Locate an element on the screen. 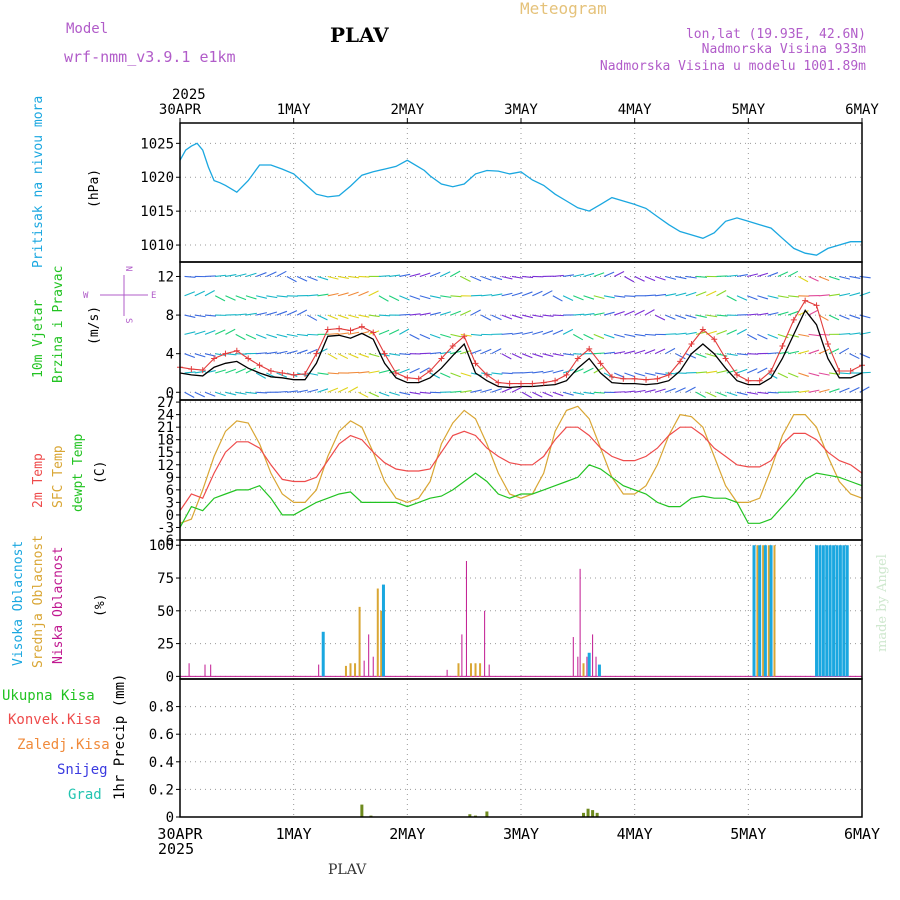 The width and height of the screenshot is (900, 900). y-tick-label: 4 is located at coordinates (170, 355).